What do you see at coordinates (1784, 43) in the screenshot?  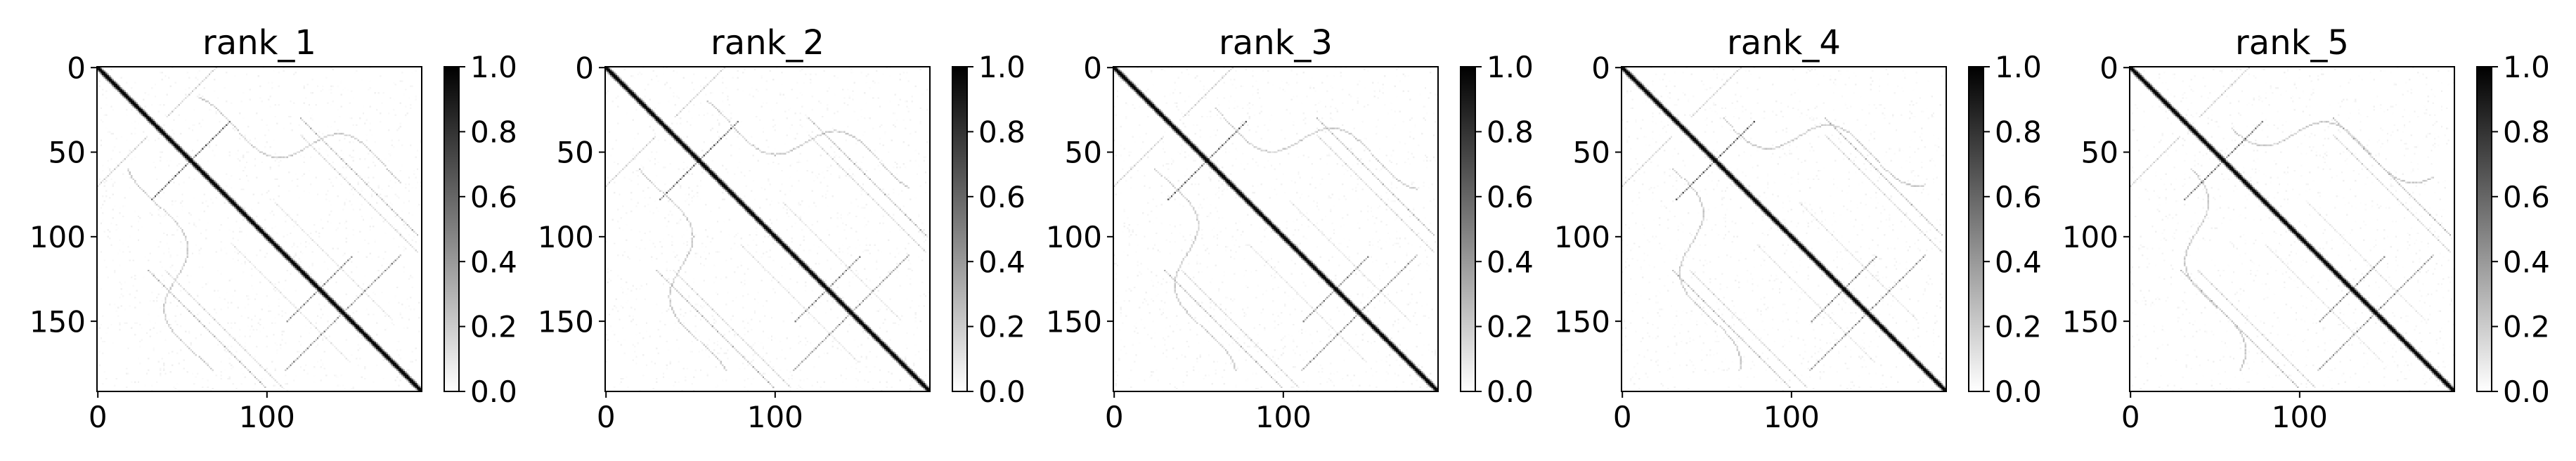 I see `panel-title: rank_4` at bounding box center [1784, 43].